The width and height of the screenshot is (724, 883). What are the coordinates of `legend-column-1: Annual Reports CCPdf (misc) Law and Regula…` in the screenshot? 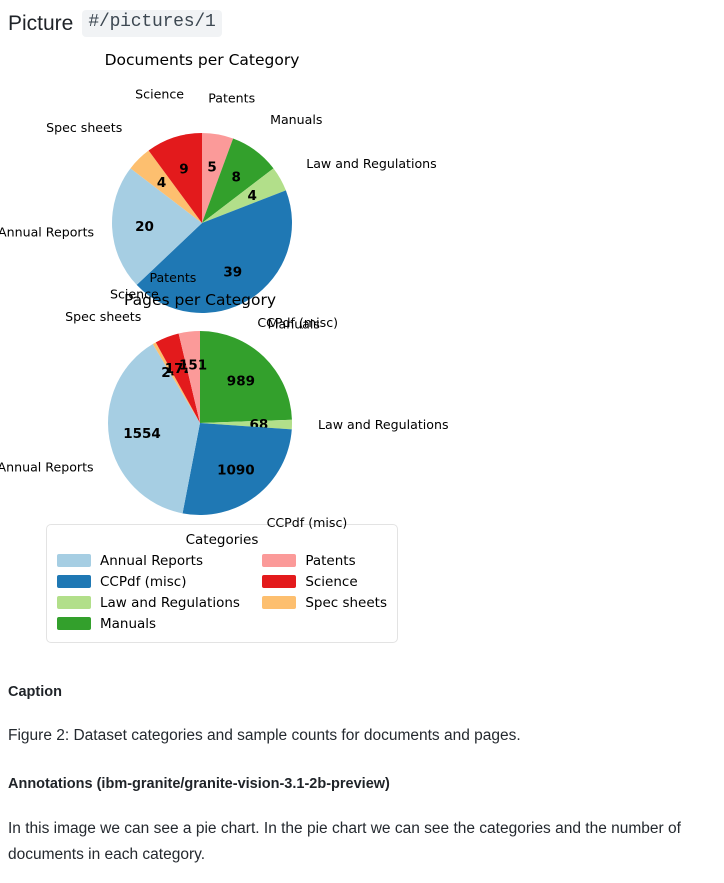 It's located at (150, 592).